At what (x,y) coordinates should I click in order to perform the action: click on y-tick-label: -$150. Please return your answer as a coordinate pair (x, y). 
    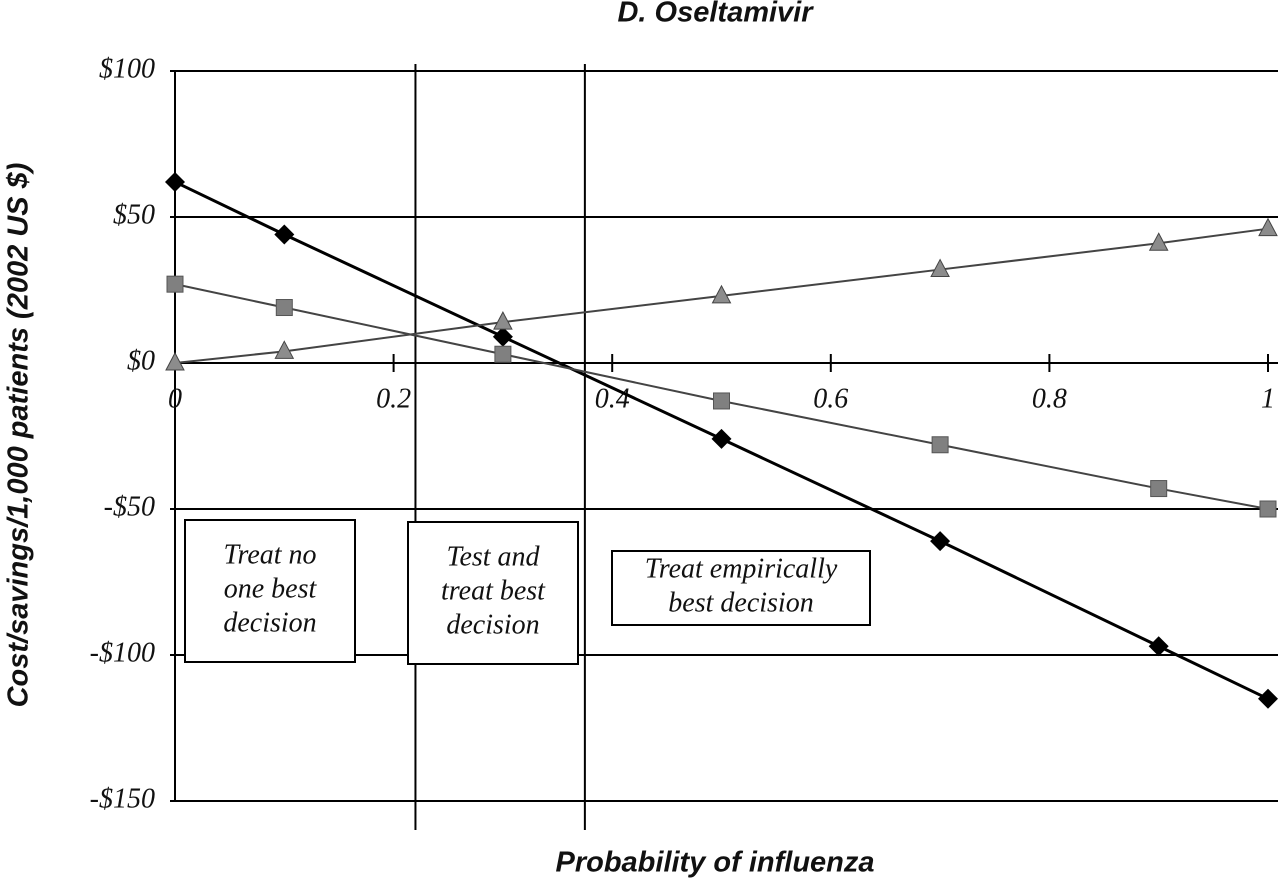
    Looking at the image, I should click on (122, 798).